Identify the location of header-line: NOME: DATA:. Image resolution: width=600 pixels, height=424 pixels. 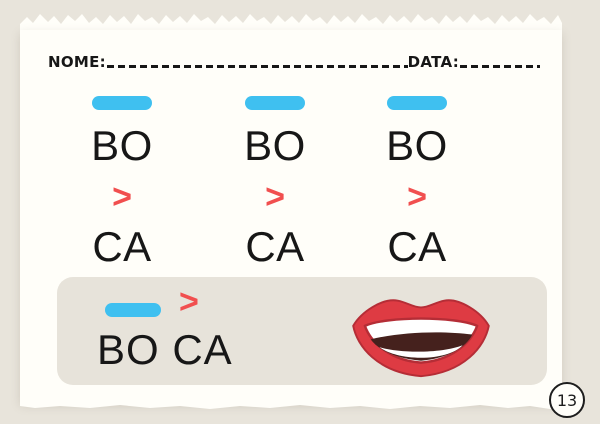
(294, 60).